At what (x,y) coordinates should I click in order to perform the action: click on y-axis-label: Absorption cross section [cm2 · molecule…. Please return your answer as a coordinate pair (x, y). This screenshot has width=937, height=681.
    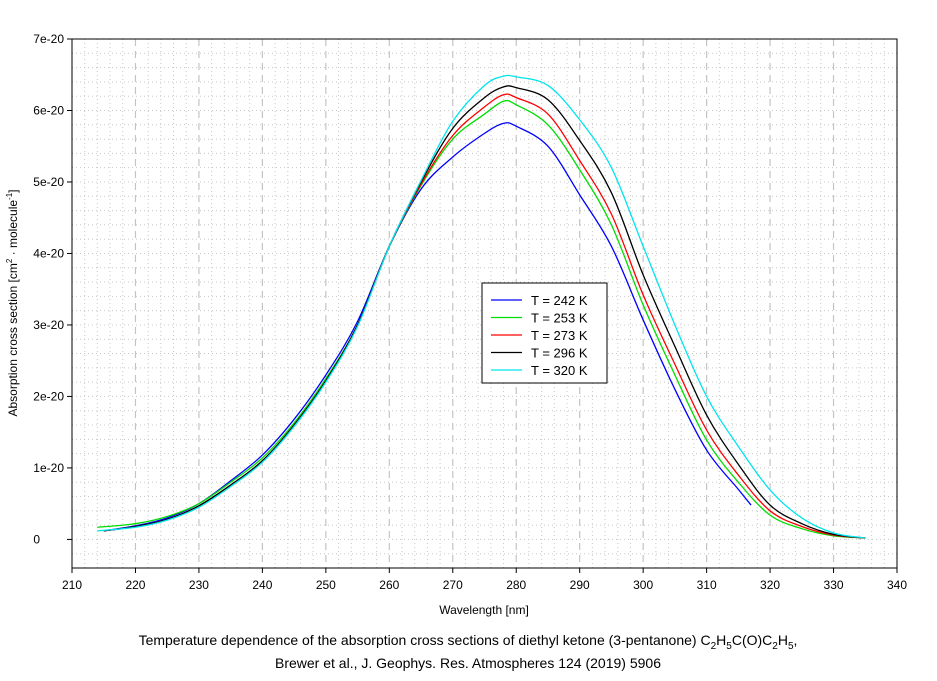
    Looking at the image, I should click on (12, 302).